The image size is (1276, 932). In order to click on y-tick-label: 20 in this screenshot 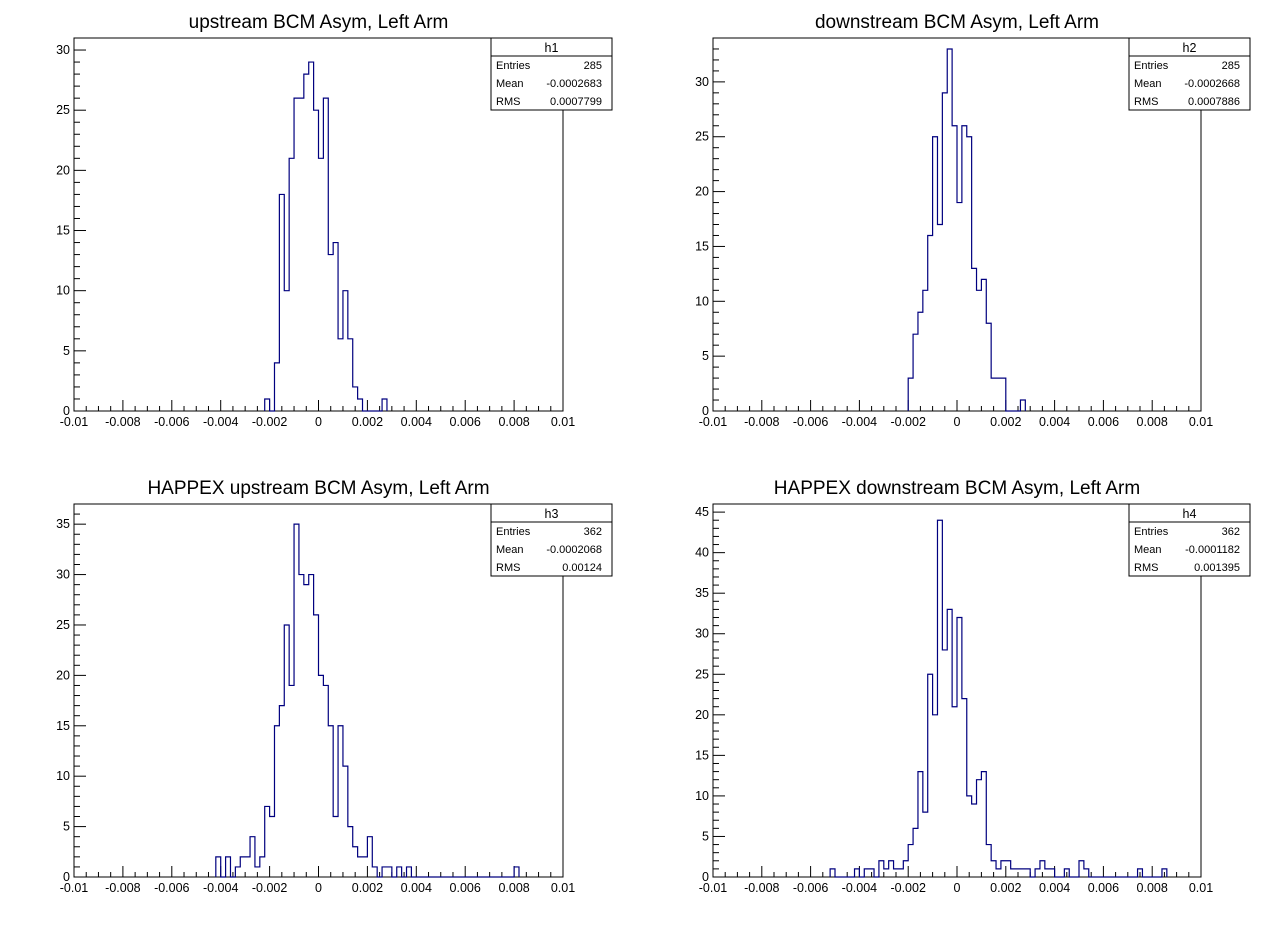, I will do `click(63, 170)`.